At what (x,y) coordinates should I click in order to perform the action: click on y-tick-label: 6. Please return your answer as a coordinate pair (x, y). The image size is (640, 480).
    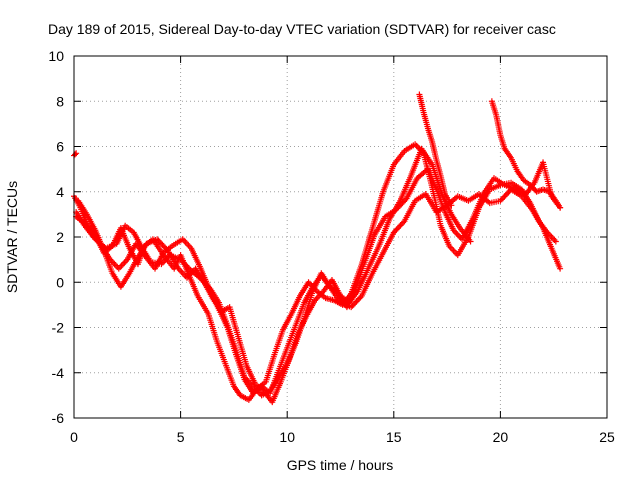
    Looking at the image, I should click on (60, 147).